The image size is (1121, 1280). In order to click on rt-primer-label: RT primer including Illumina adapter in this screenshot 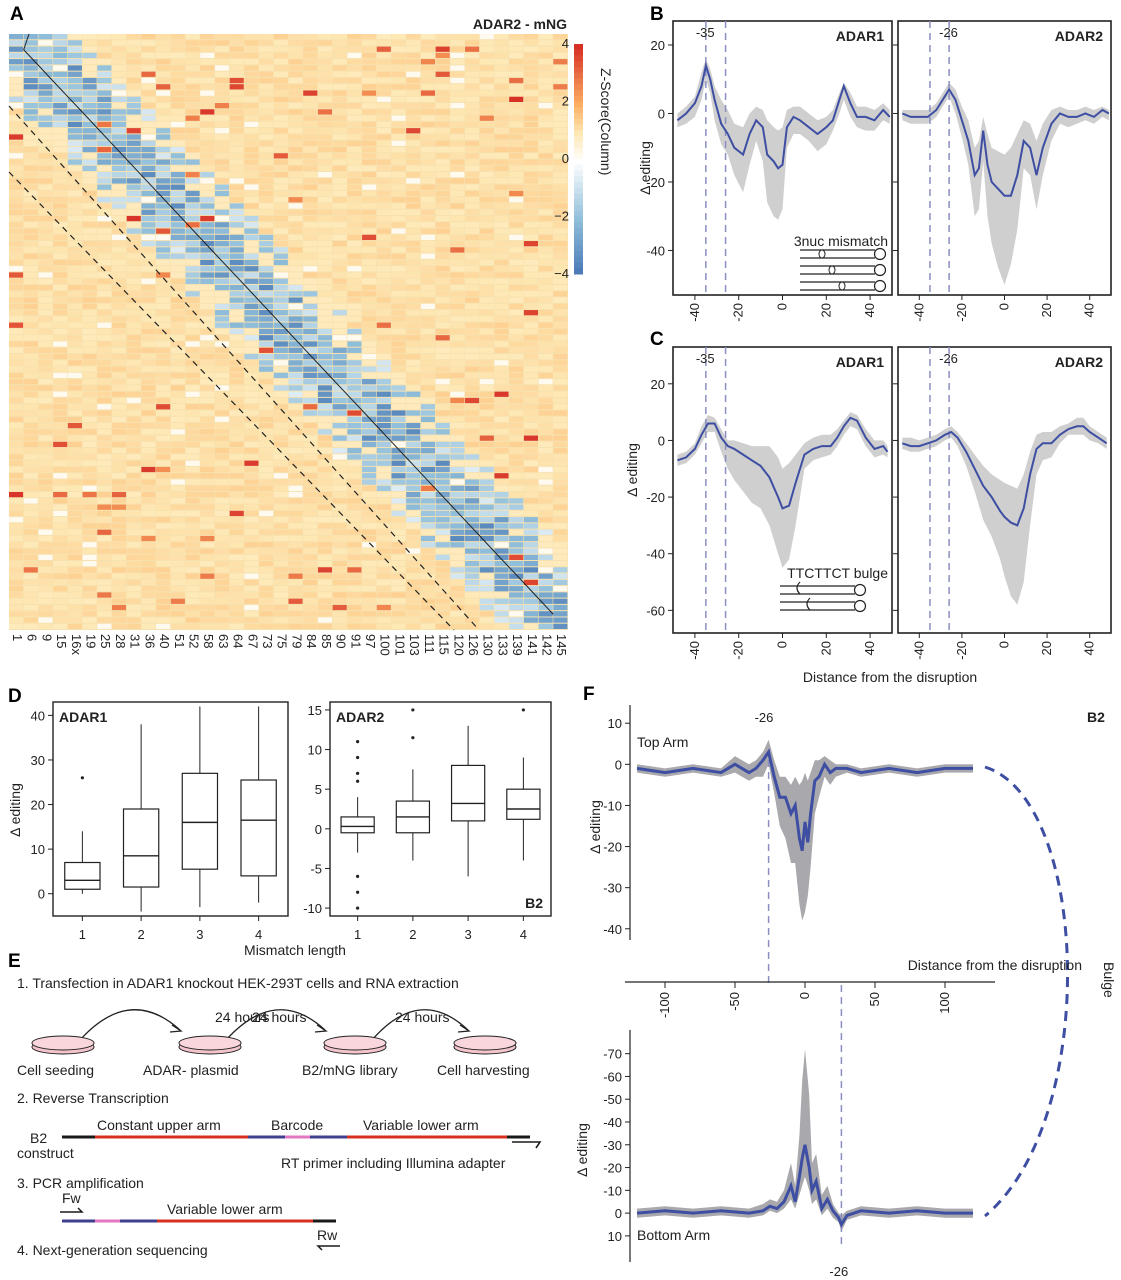, I will do `click(393, 1163)`.